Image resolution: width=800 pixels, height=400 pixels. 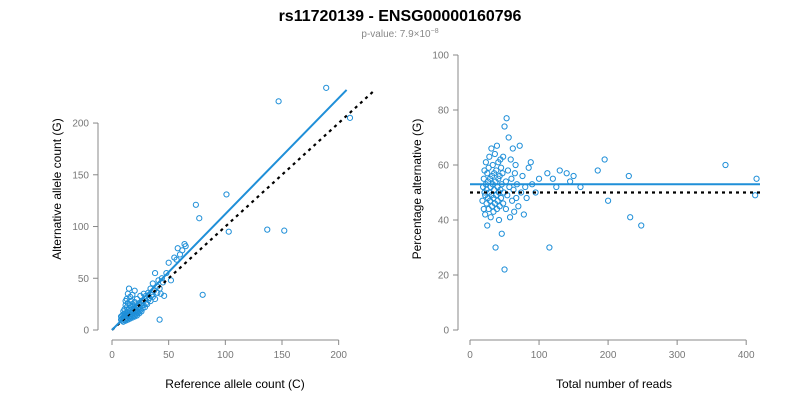 What do you see at coordinates (80, 175) in the screenshot?
I see `y-tick-label: 150` at bounding box center [80, 175].